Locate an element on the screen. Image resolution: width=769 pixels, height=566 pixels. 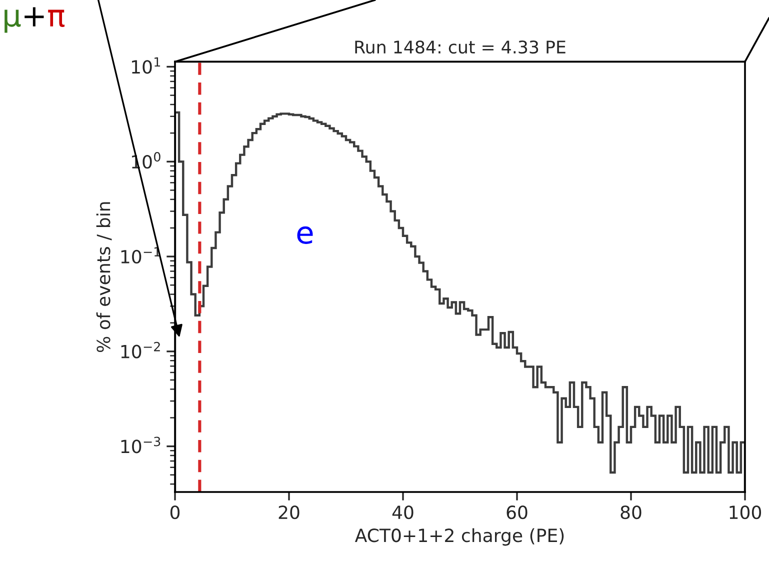
x-tick-label: 40 is located at coordinates (403, 513).